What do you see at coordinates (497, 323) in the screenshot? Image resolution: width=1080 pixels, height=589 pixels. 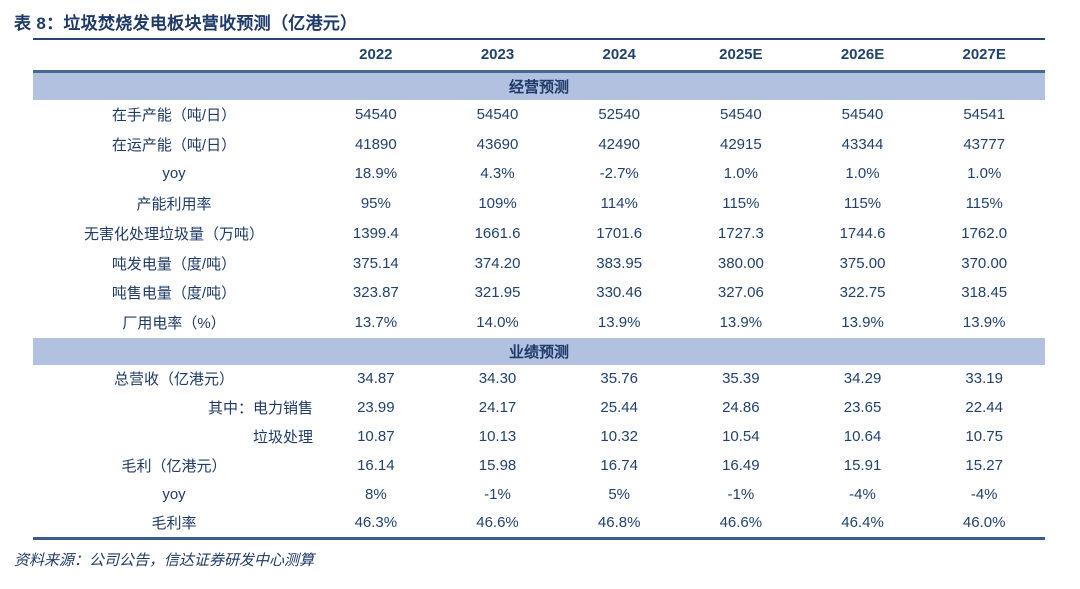 I see `value-cell: 14.0%` at bounding box center [497, 323].